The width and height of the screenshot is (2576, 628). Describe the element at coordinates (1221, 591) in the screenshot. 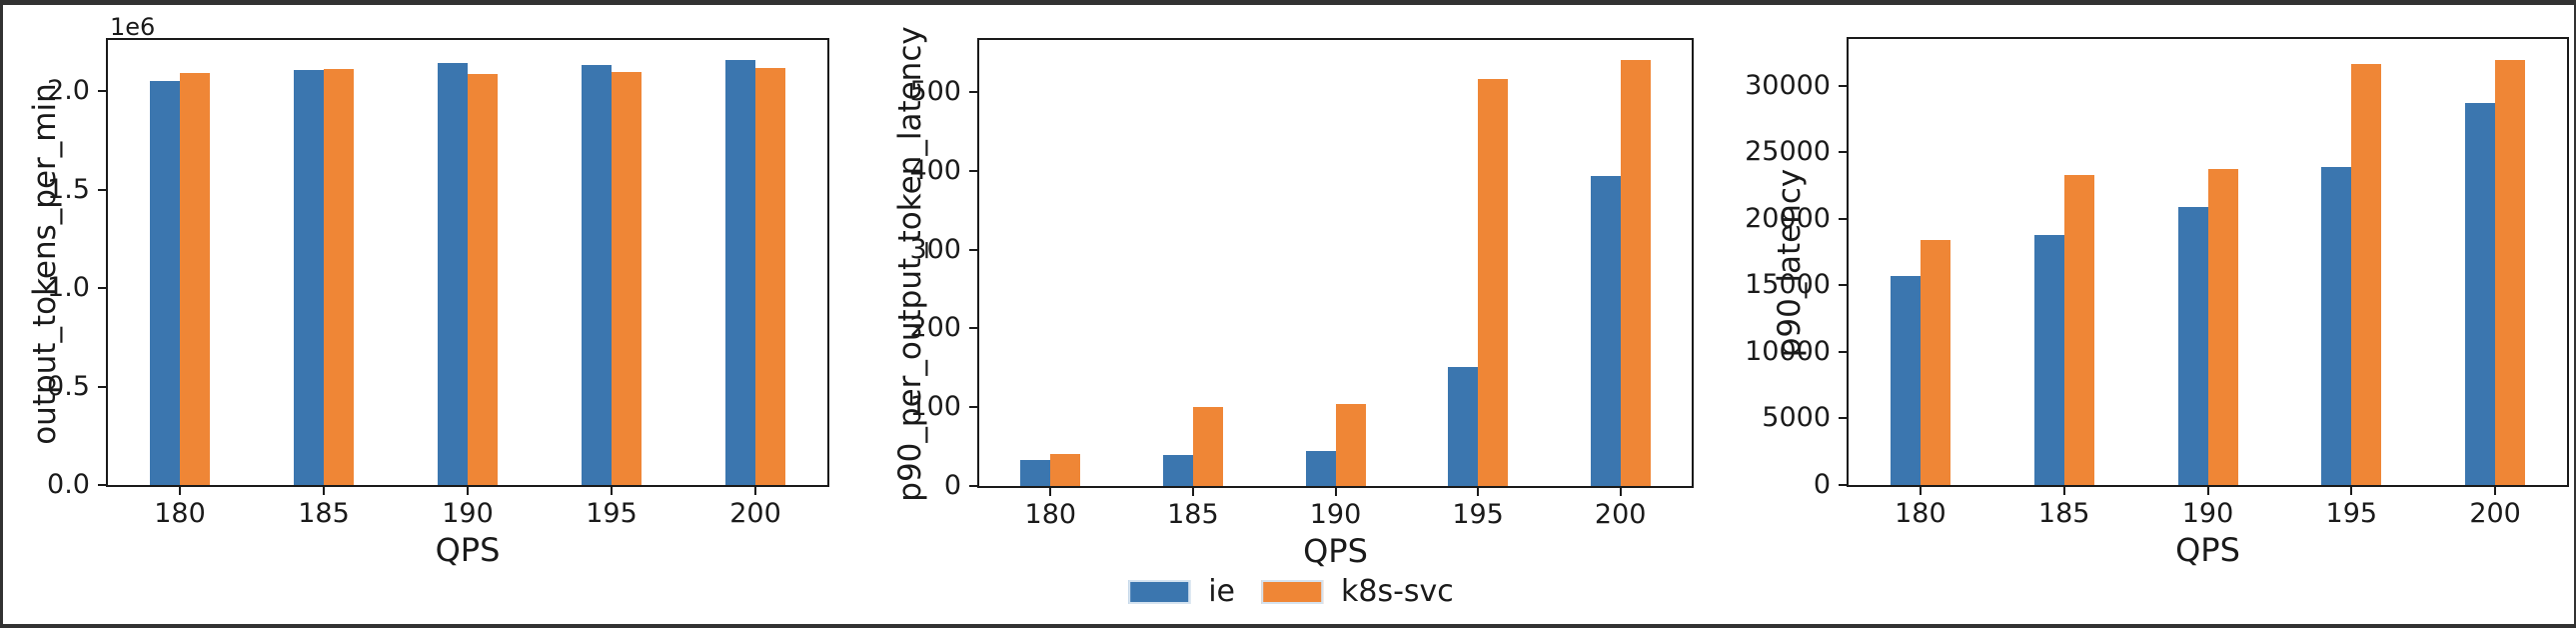

I see `legend-label-ie: ie` at that location.